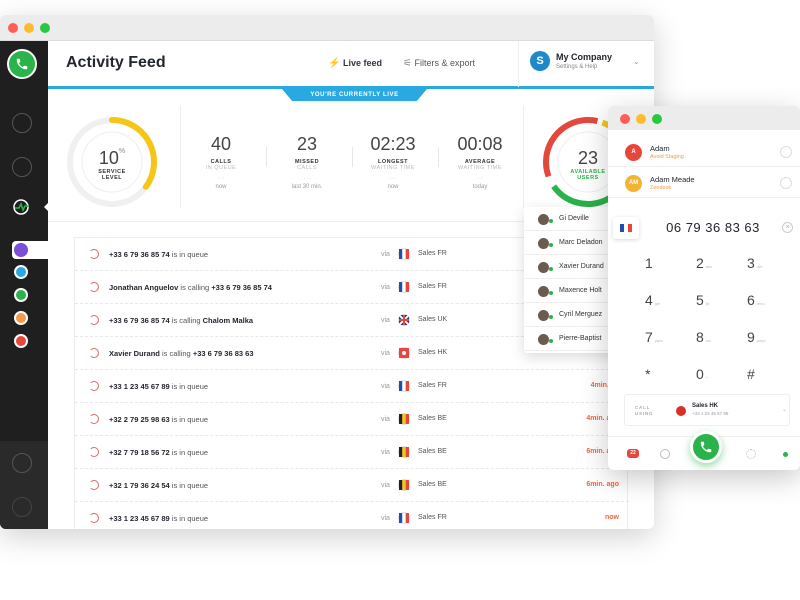 The width and height of the screenshot is (800, 600). I want to click on stat-value: 02:23, so click(393, 144).